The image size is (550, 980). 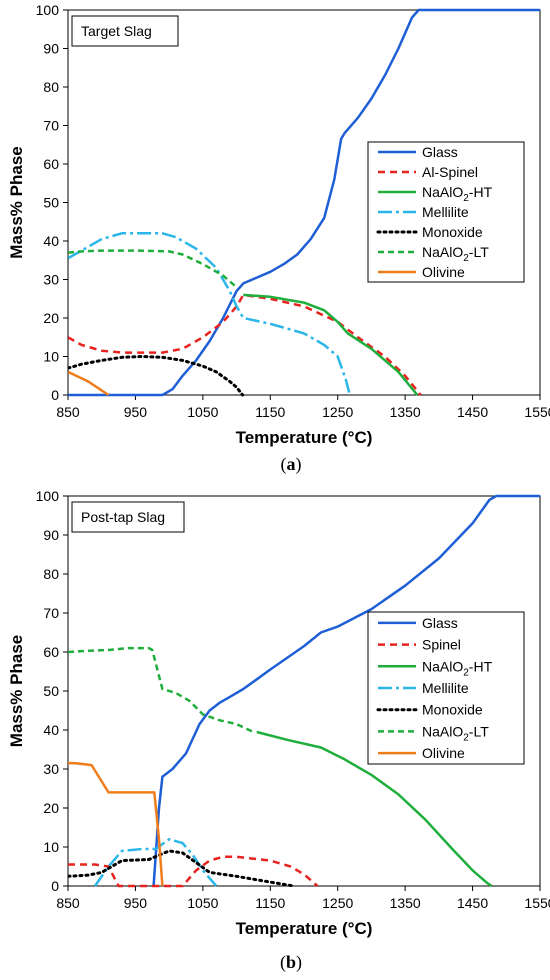 What do you see at coordinates (291, 464) in the screenshot?
I see `figure-caption: (a)` at bounding box center [291, 464].